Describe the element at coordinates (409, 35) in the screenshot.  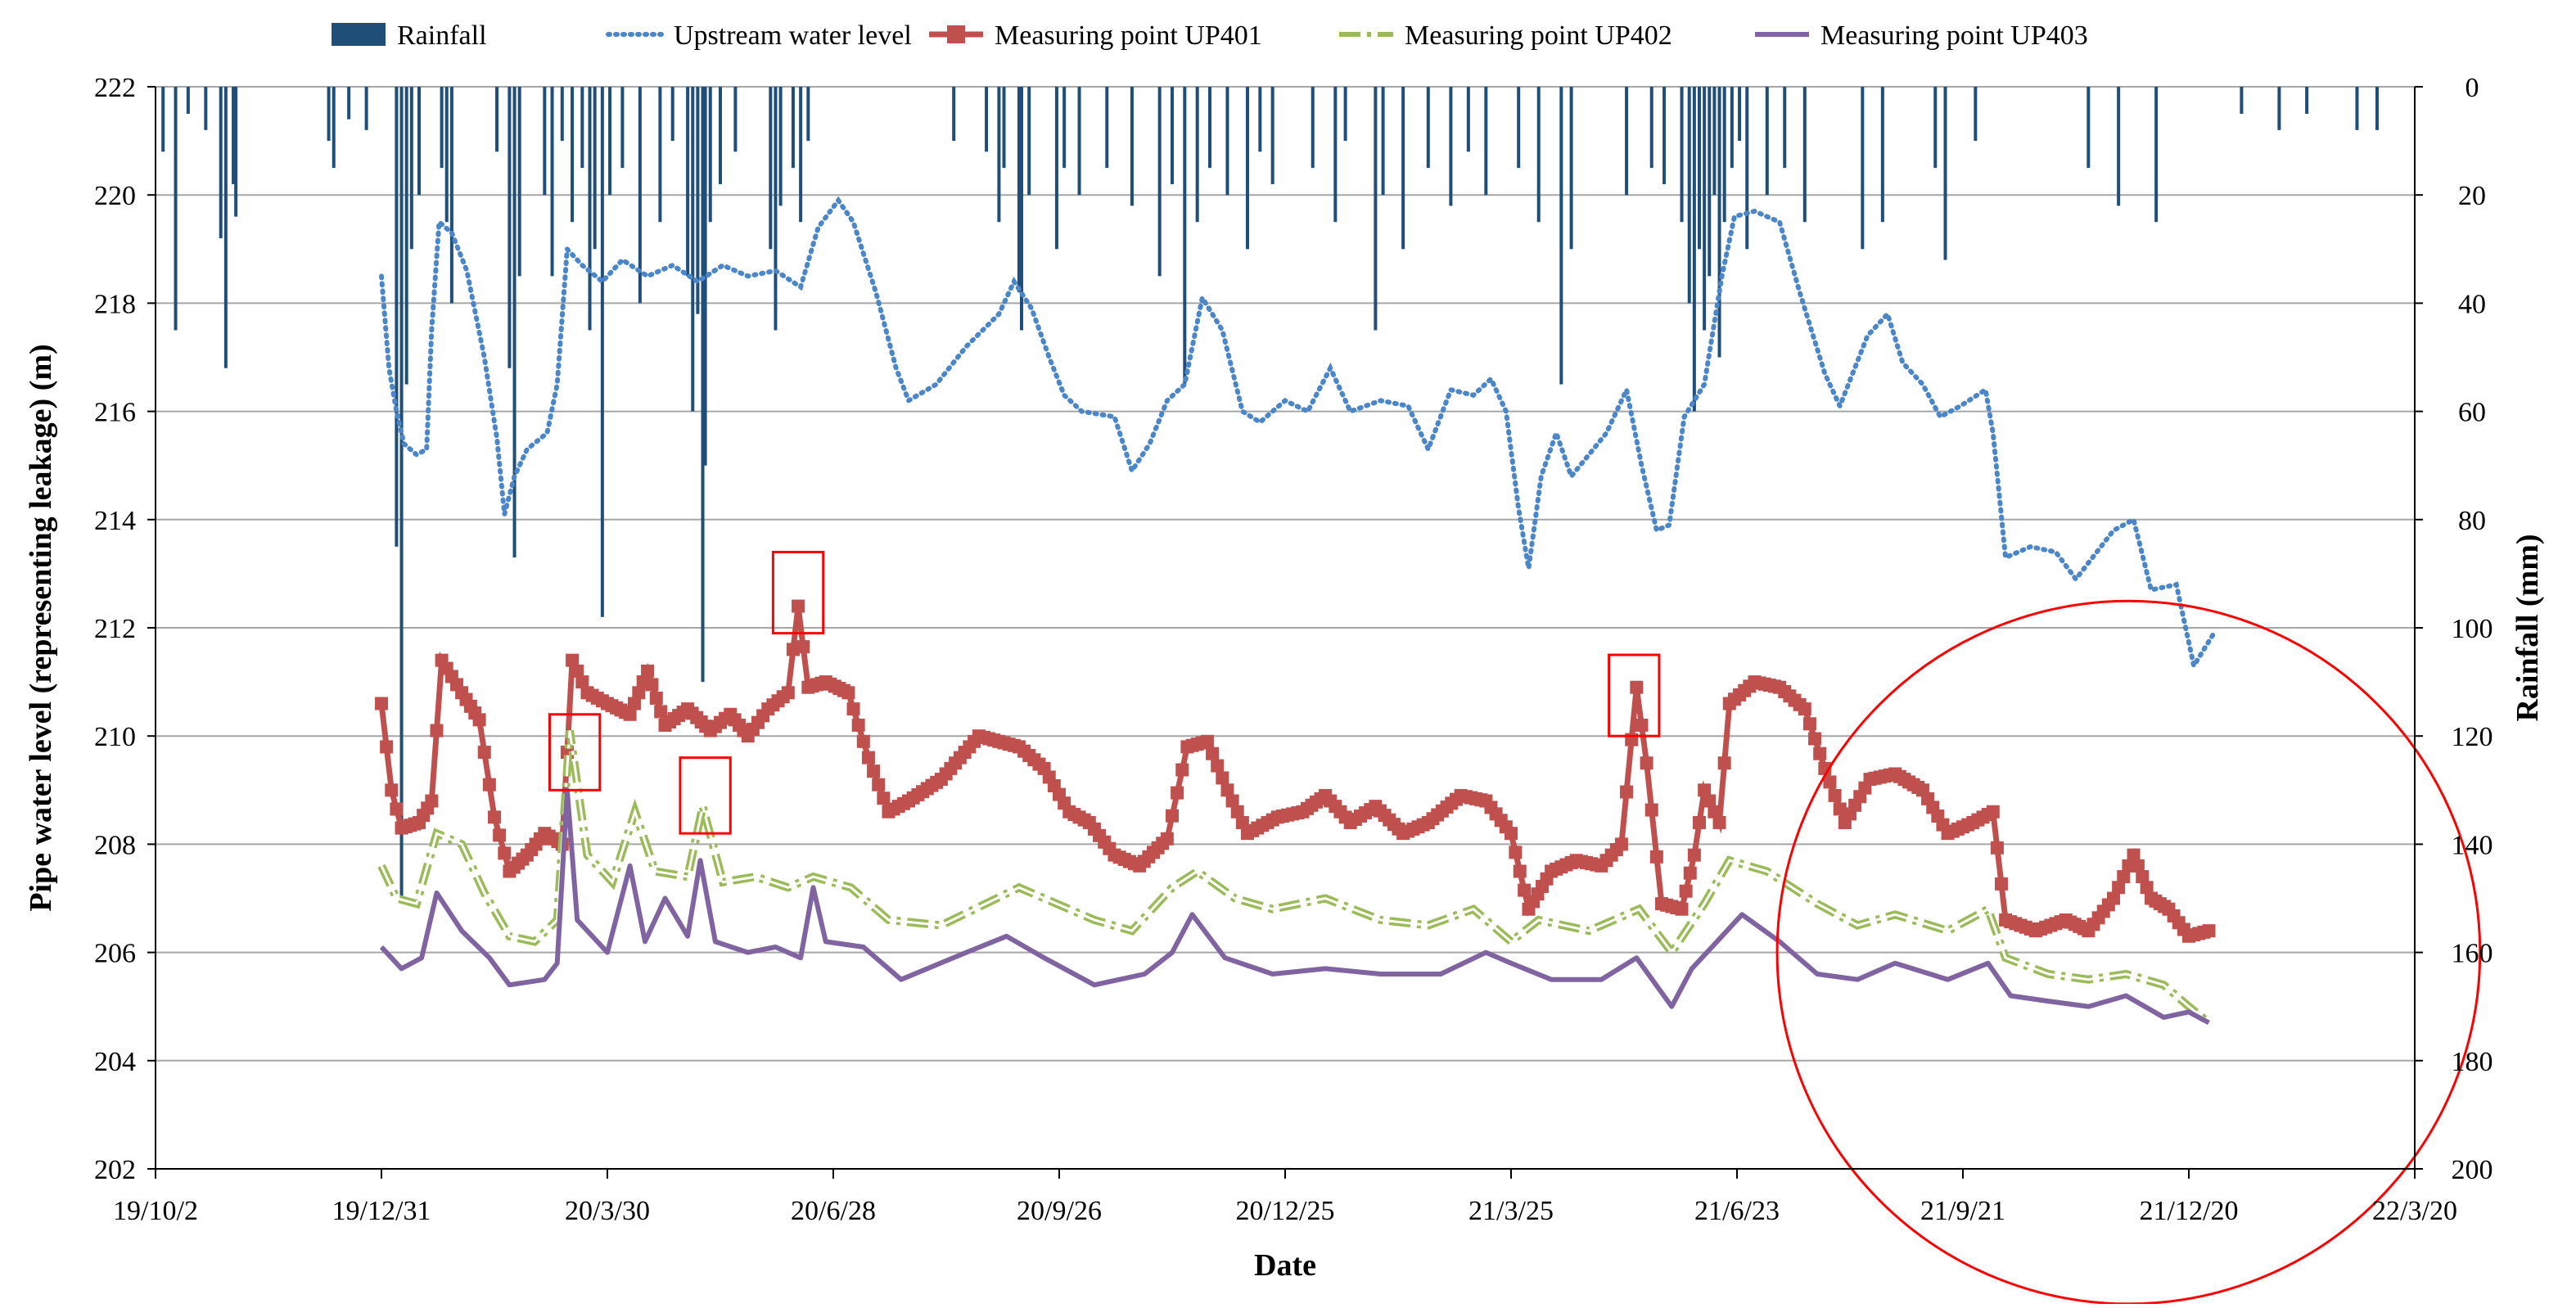
I see `legend-item-rainfall: Rainfall` at that location.